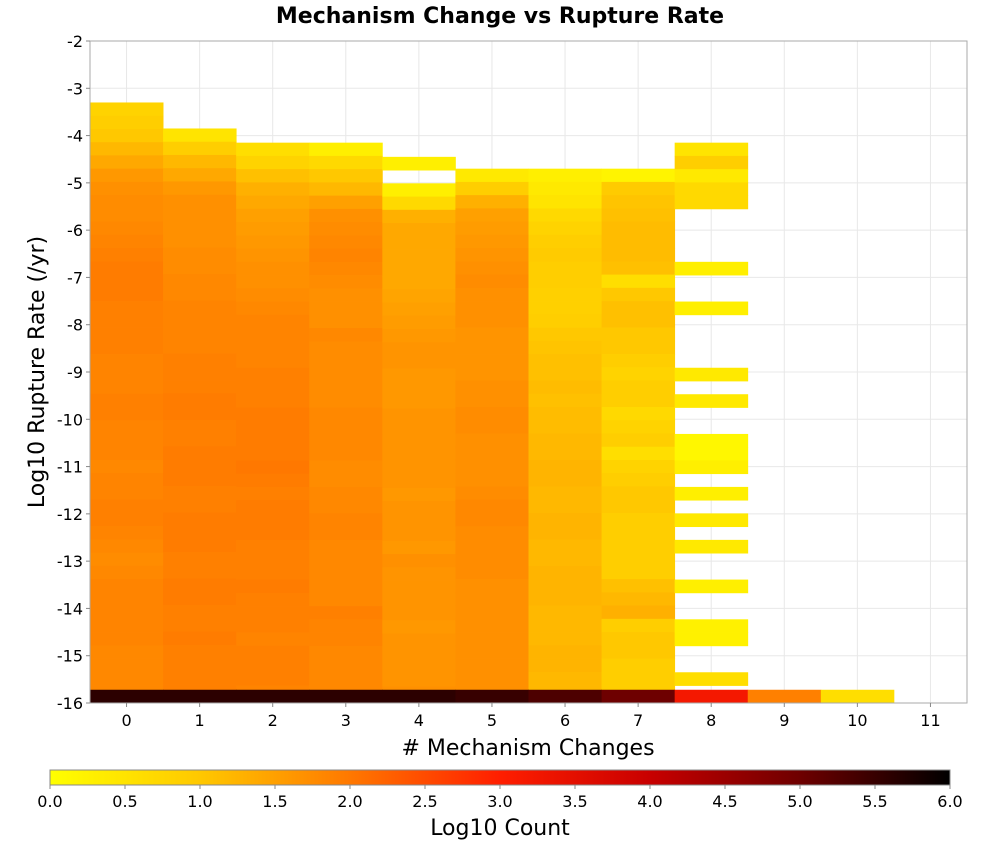 The width and height of the screenshot is (1000, 850). What do you see at coordinates (75, 230) in the screenshot?
I see `y-tick-label: -6` at bounding box center [75, 230].